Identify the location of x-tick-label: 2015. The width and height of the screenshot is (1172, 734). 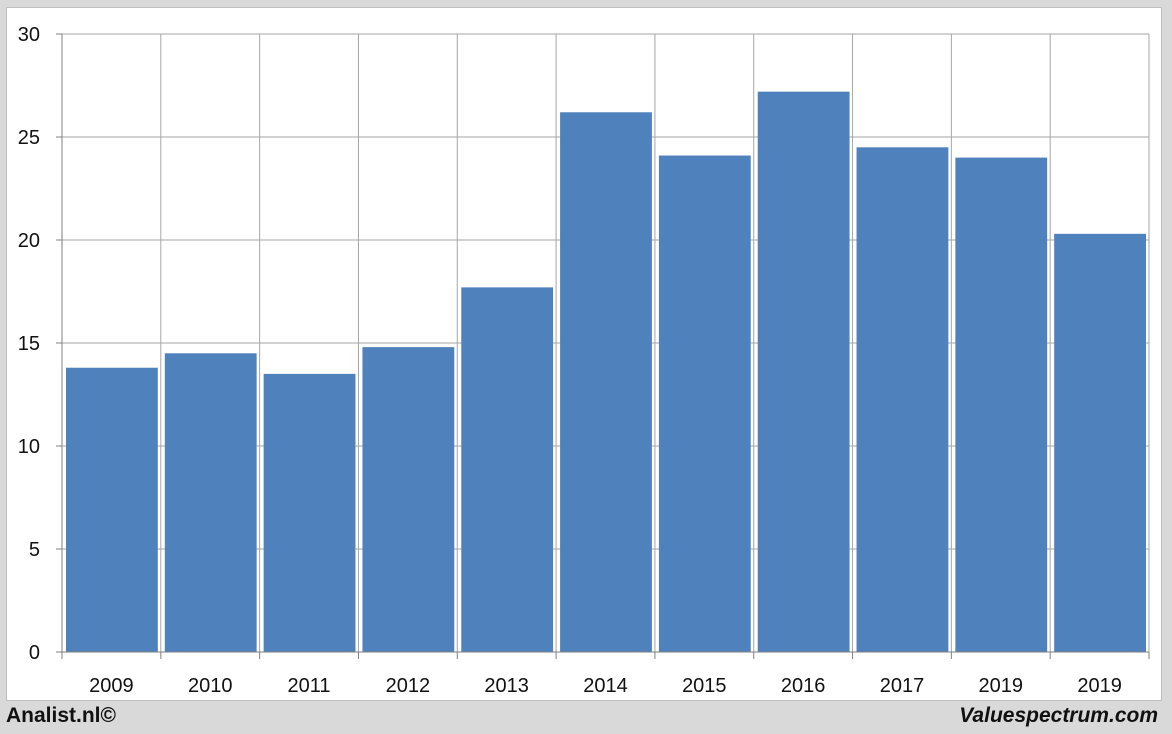
(704, 686).